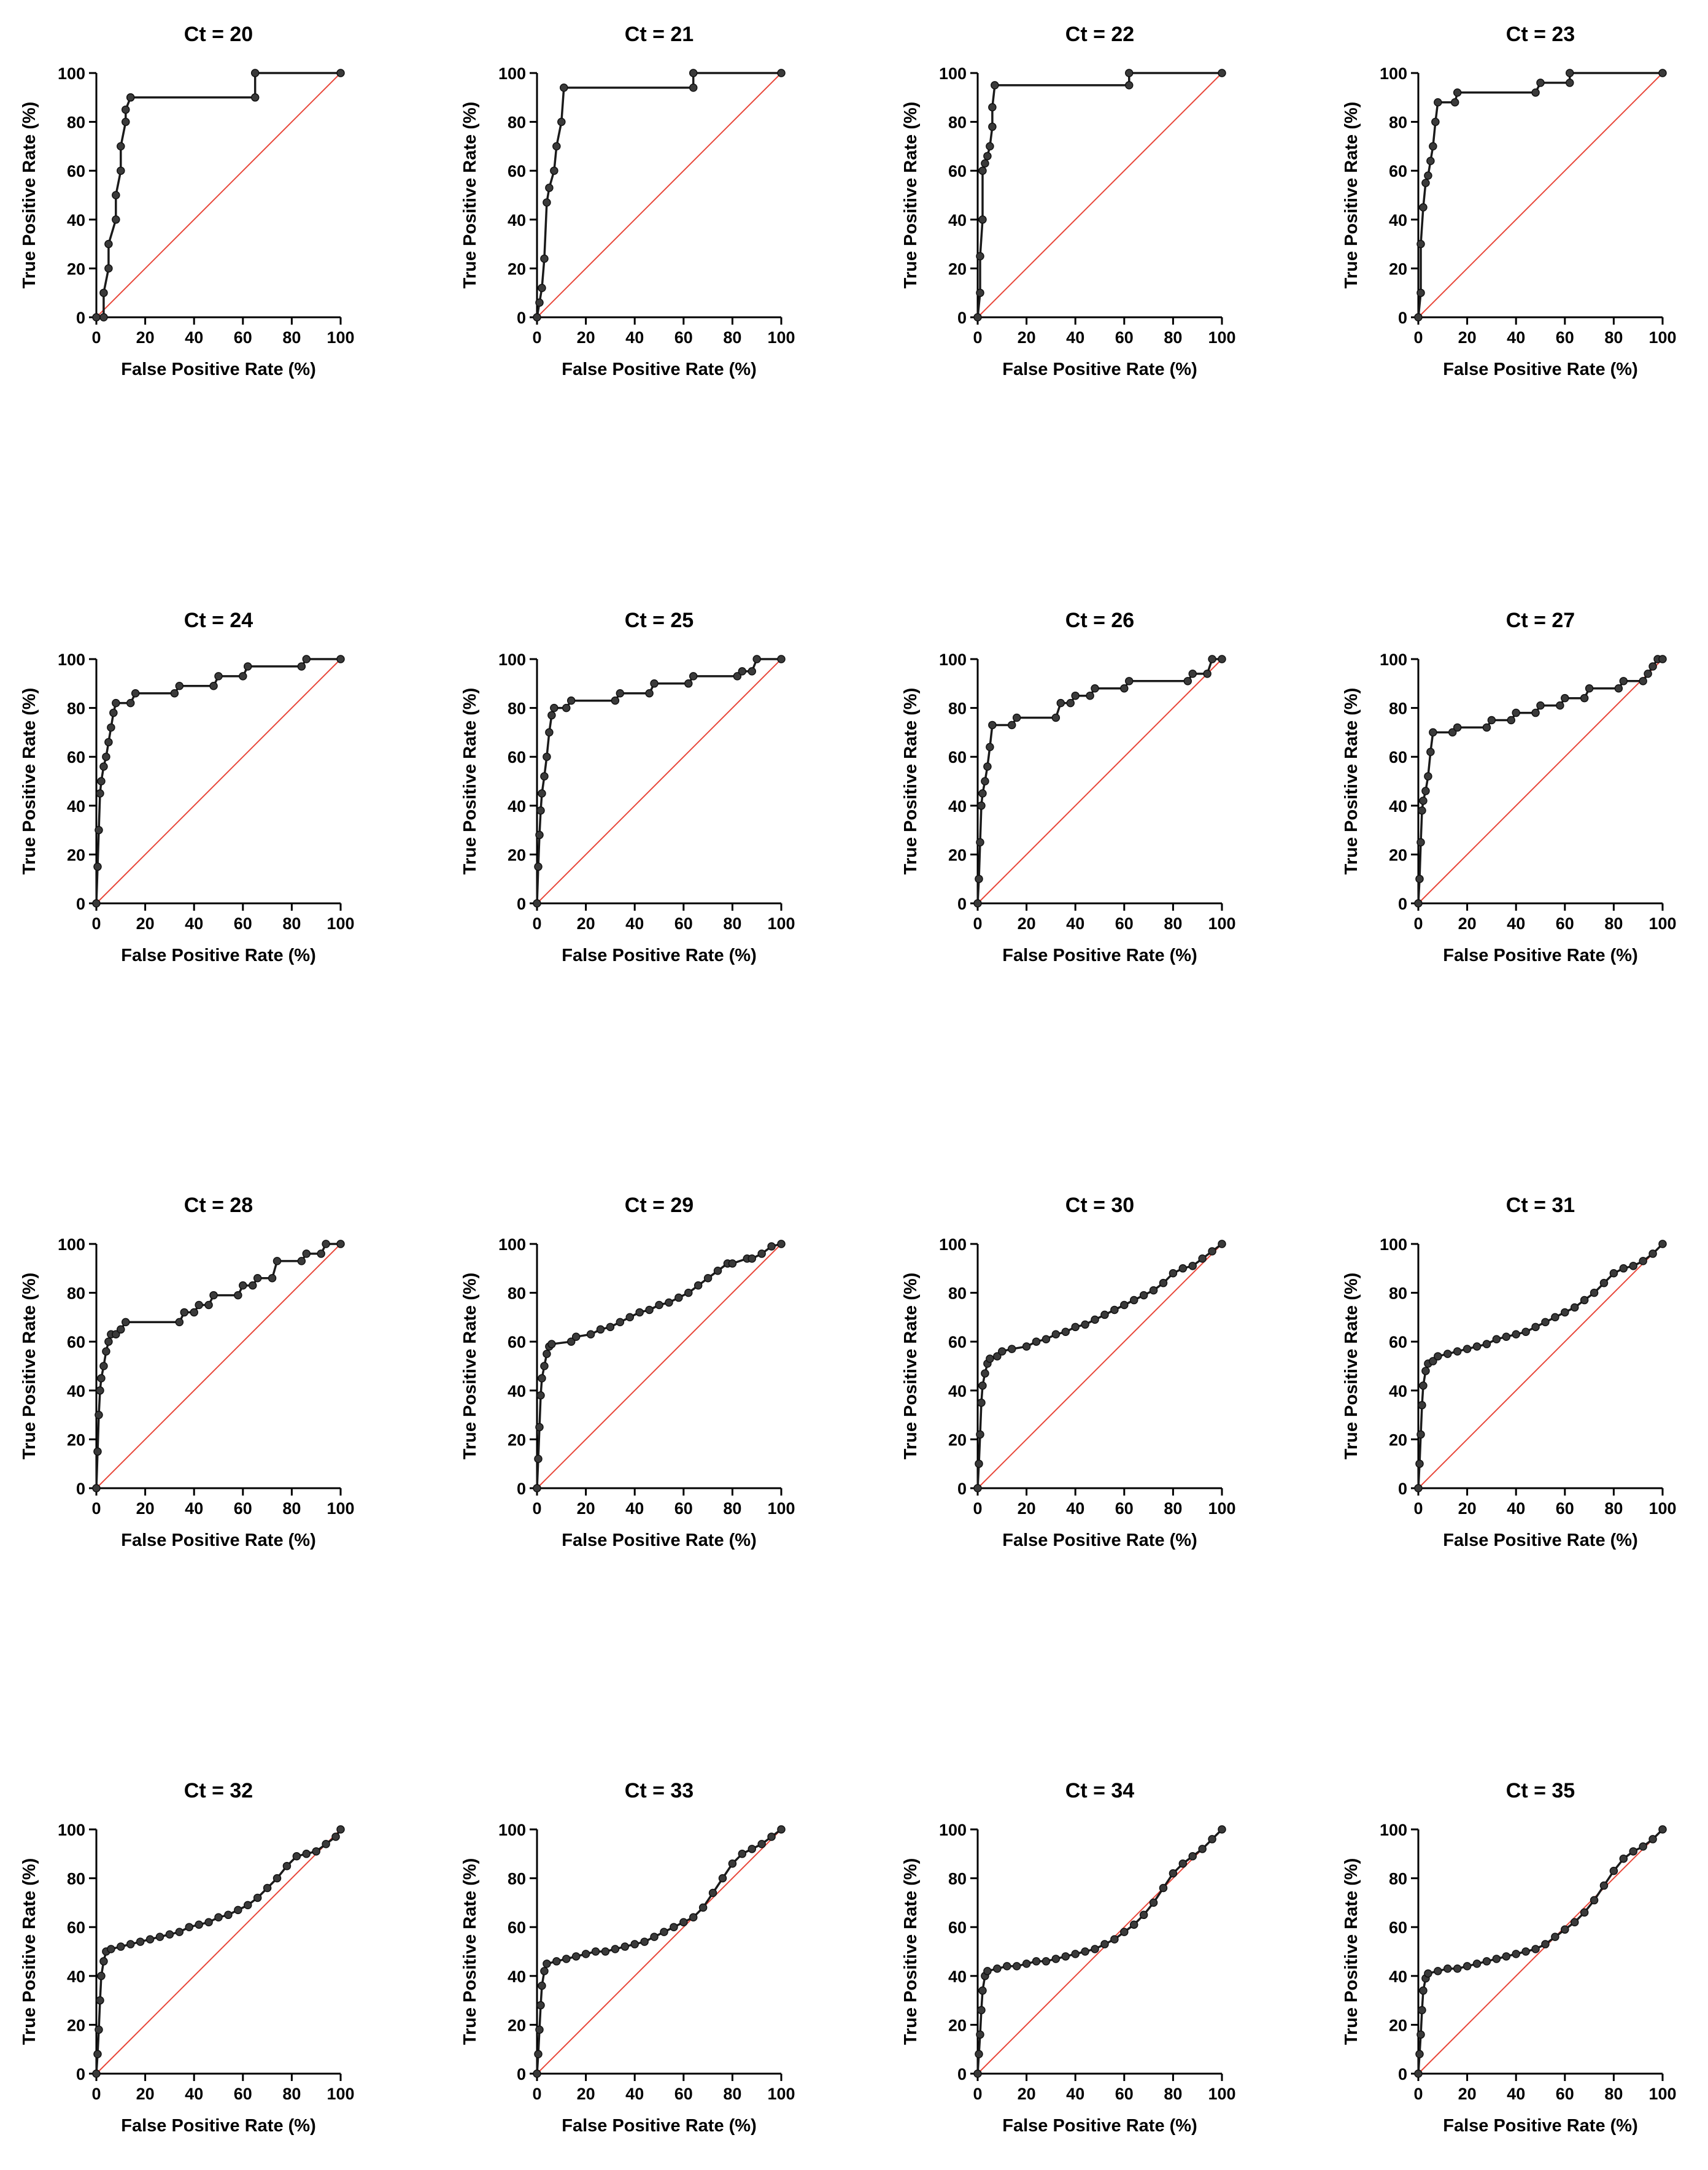 The width and height of the screenshot is (1708, 2170). I want to click on chart-title: Ct = 21, so click(659, 34).